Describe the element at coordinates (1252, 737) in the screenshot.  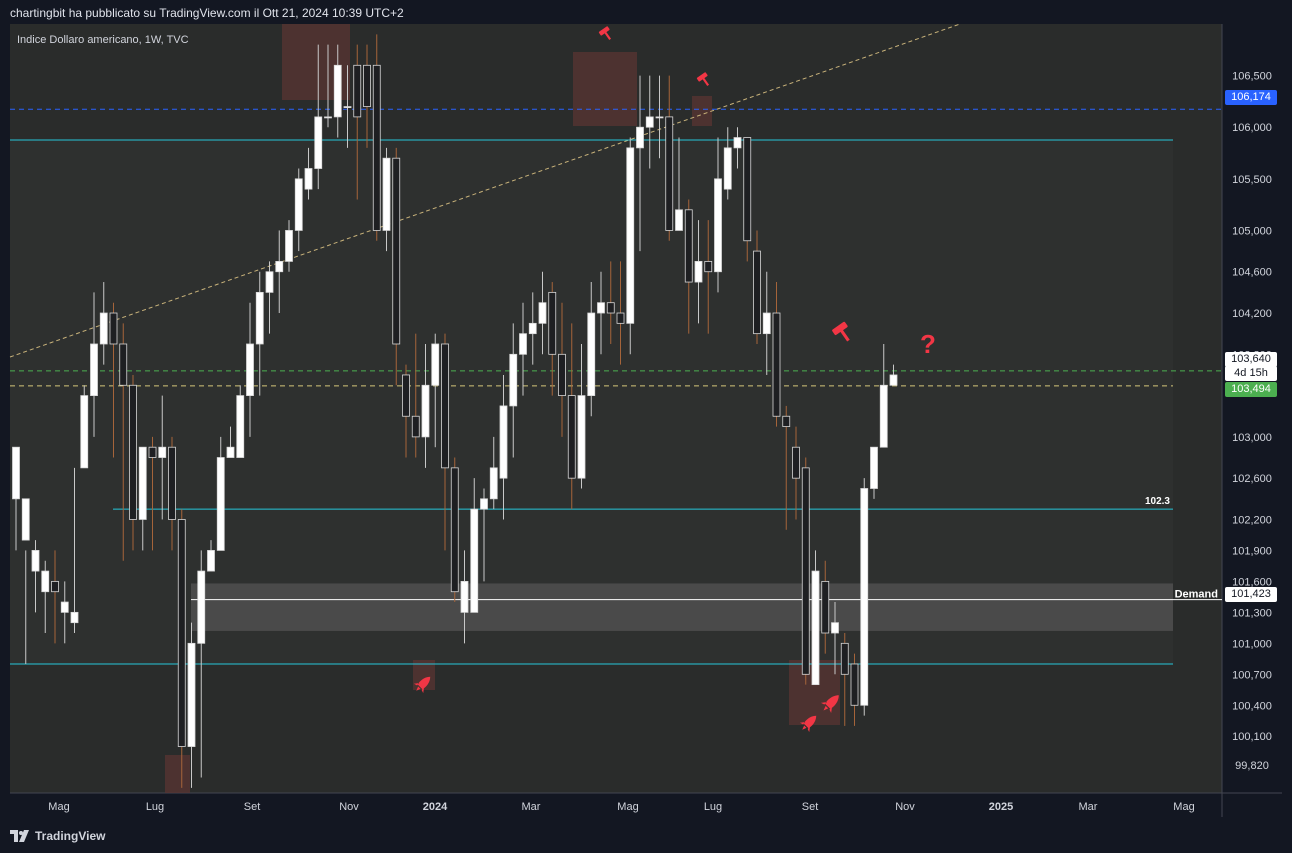
I see `y-tick-label: 100,100` at that location.